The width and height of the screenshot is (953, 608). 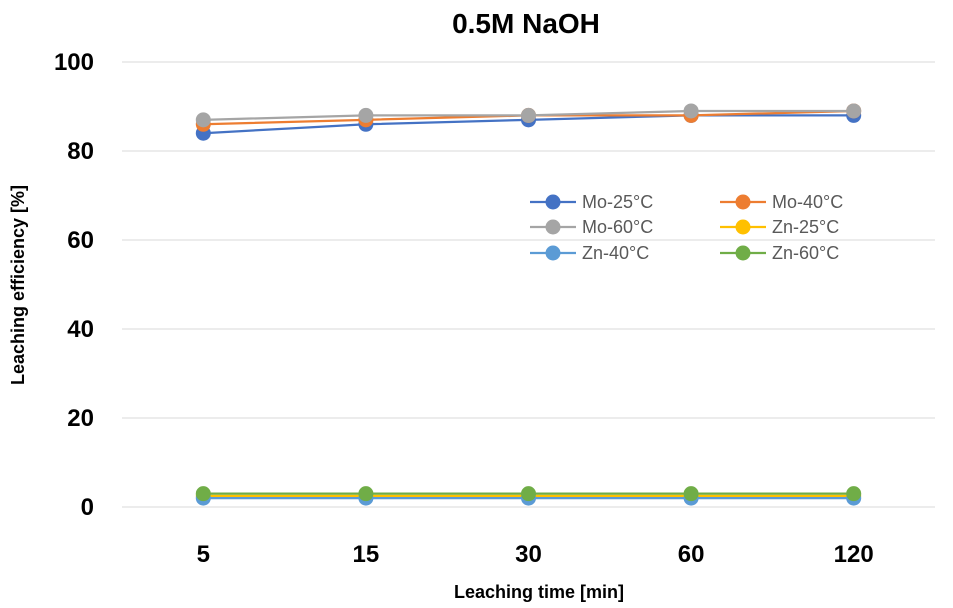 What do you see at coordinates (80, 418) in the screenshot?
I see `y-tick-label: 20` at bounding box center [80, 418].